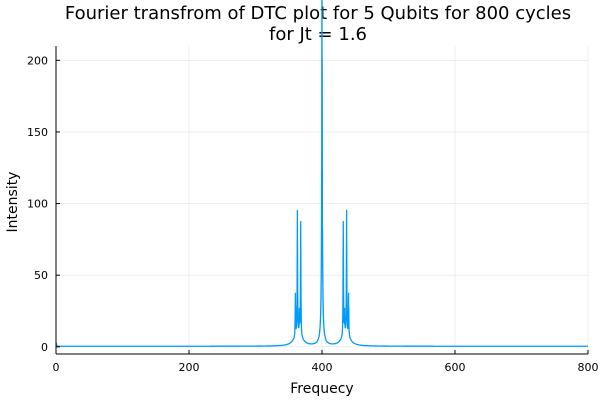 Image resolution: width=600 pixels, height=405 pixels. What do you see at coordinates (37, 60) in the screenshot?
I see `y-tick-label-4: 200` at bounding box center [37, 60].